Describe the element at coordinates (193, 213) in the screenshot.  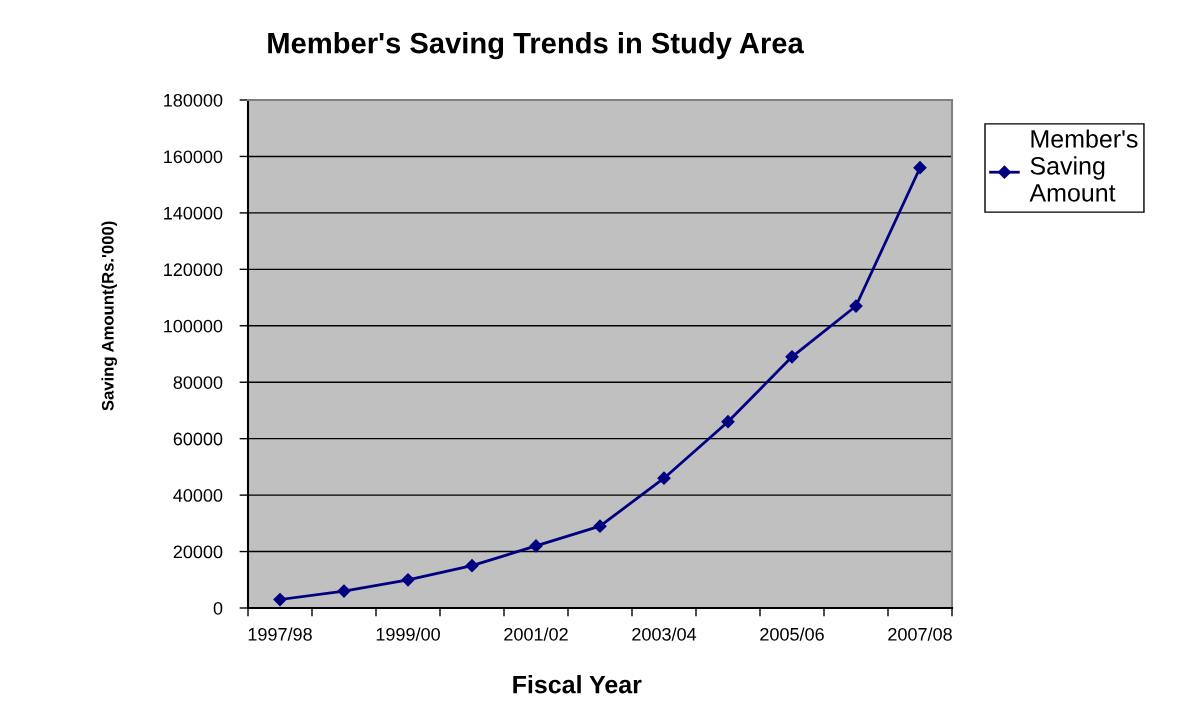
I see `y-tick-label: 140000` at that location.